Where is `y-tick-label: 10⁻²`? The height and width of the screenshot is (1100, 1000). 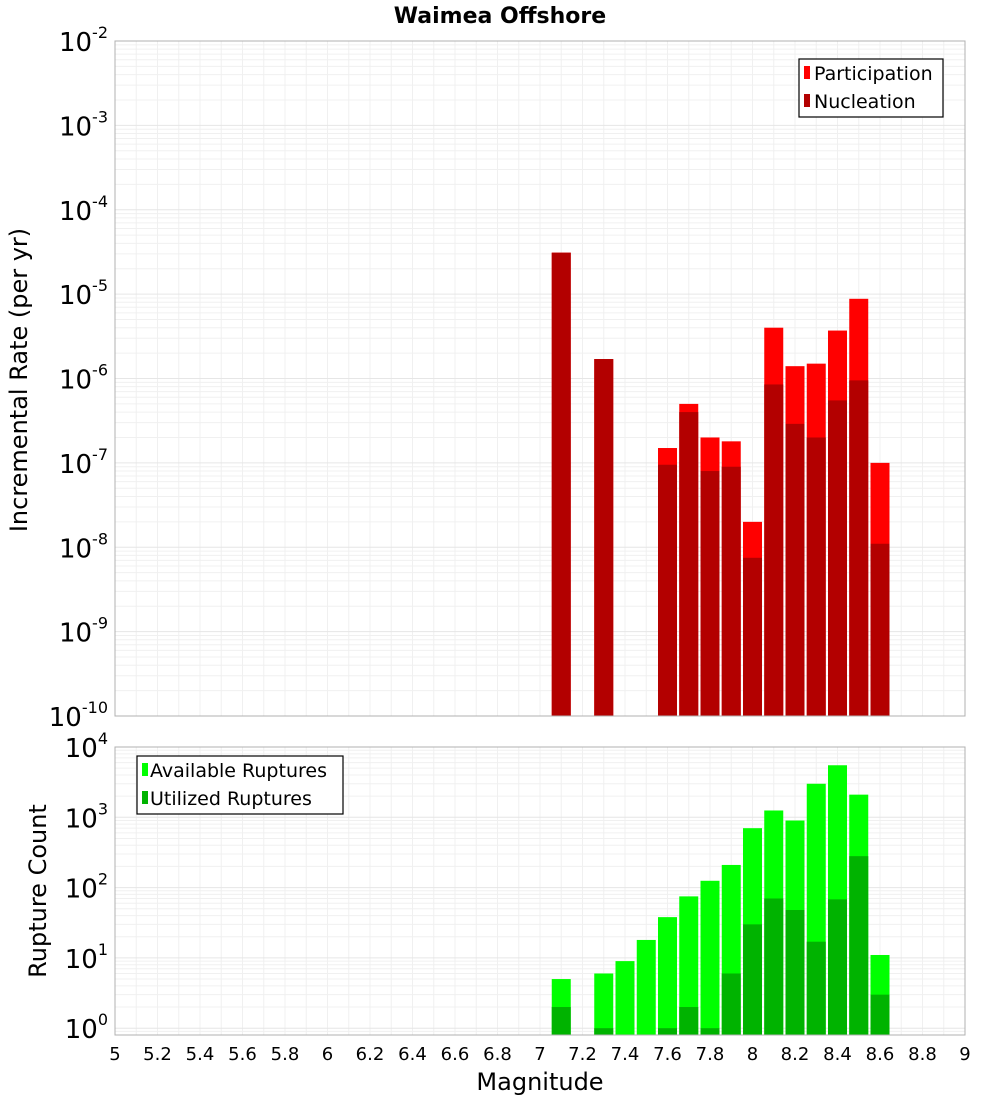
y-tick-label: 10⁻² is located at coordinates (83, 40).